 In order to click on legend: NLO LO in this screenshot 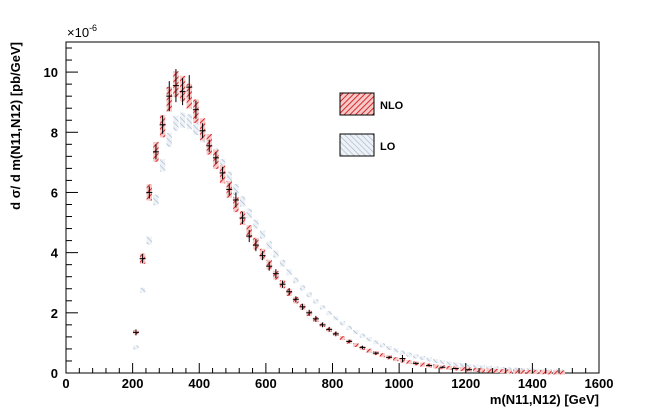, I will do `click(371, 124)`.